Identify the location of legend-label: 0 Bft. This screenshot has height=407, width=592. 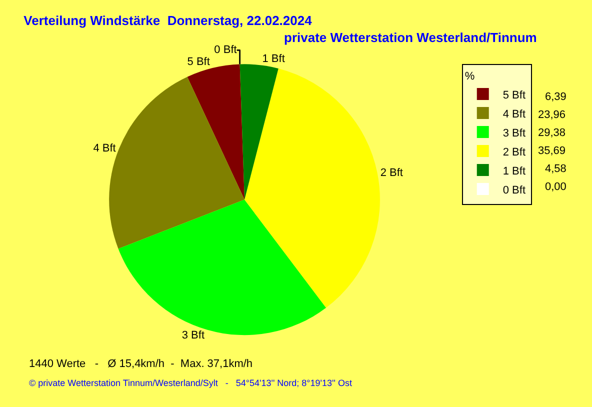
(514, 190).